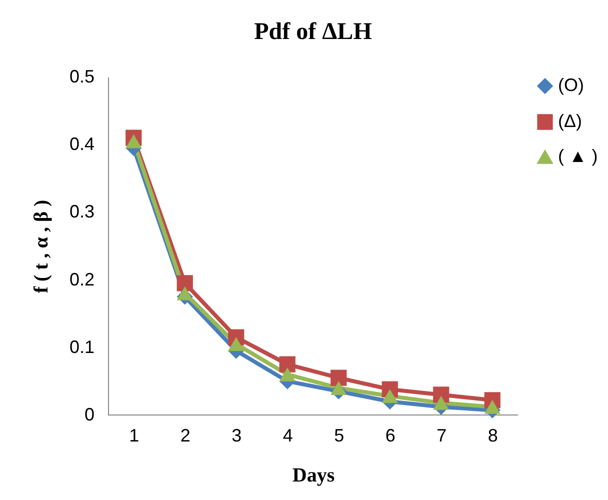 The image size is (608, 500). Describe the element at coordinates (578, 156) in the screenshot. I see `legend-label: ( ▲ )` at that location.